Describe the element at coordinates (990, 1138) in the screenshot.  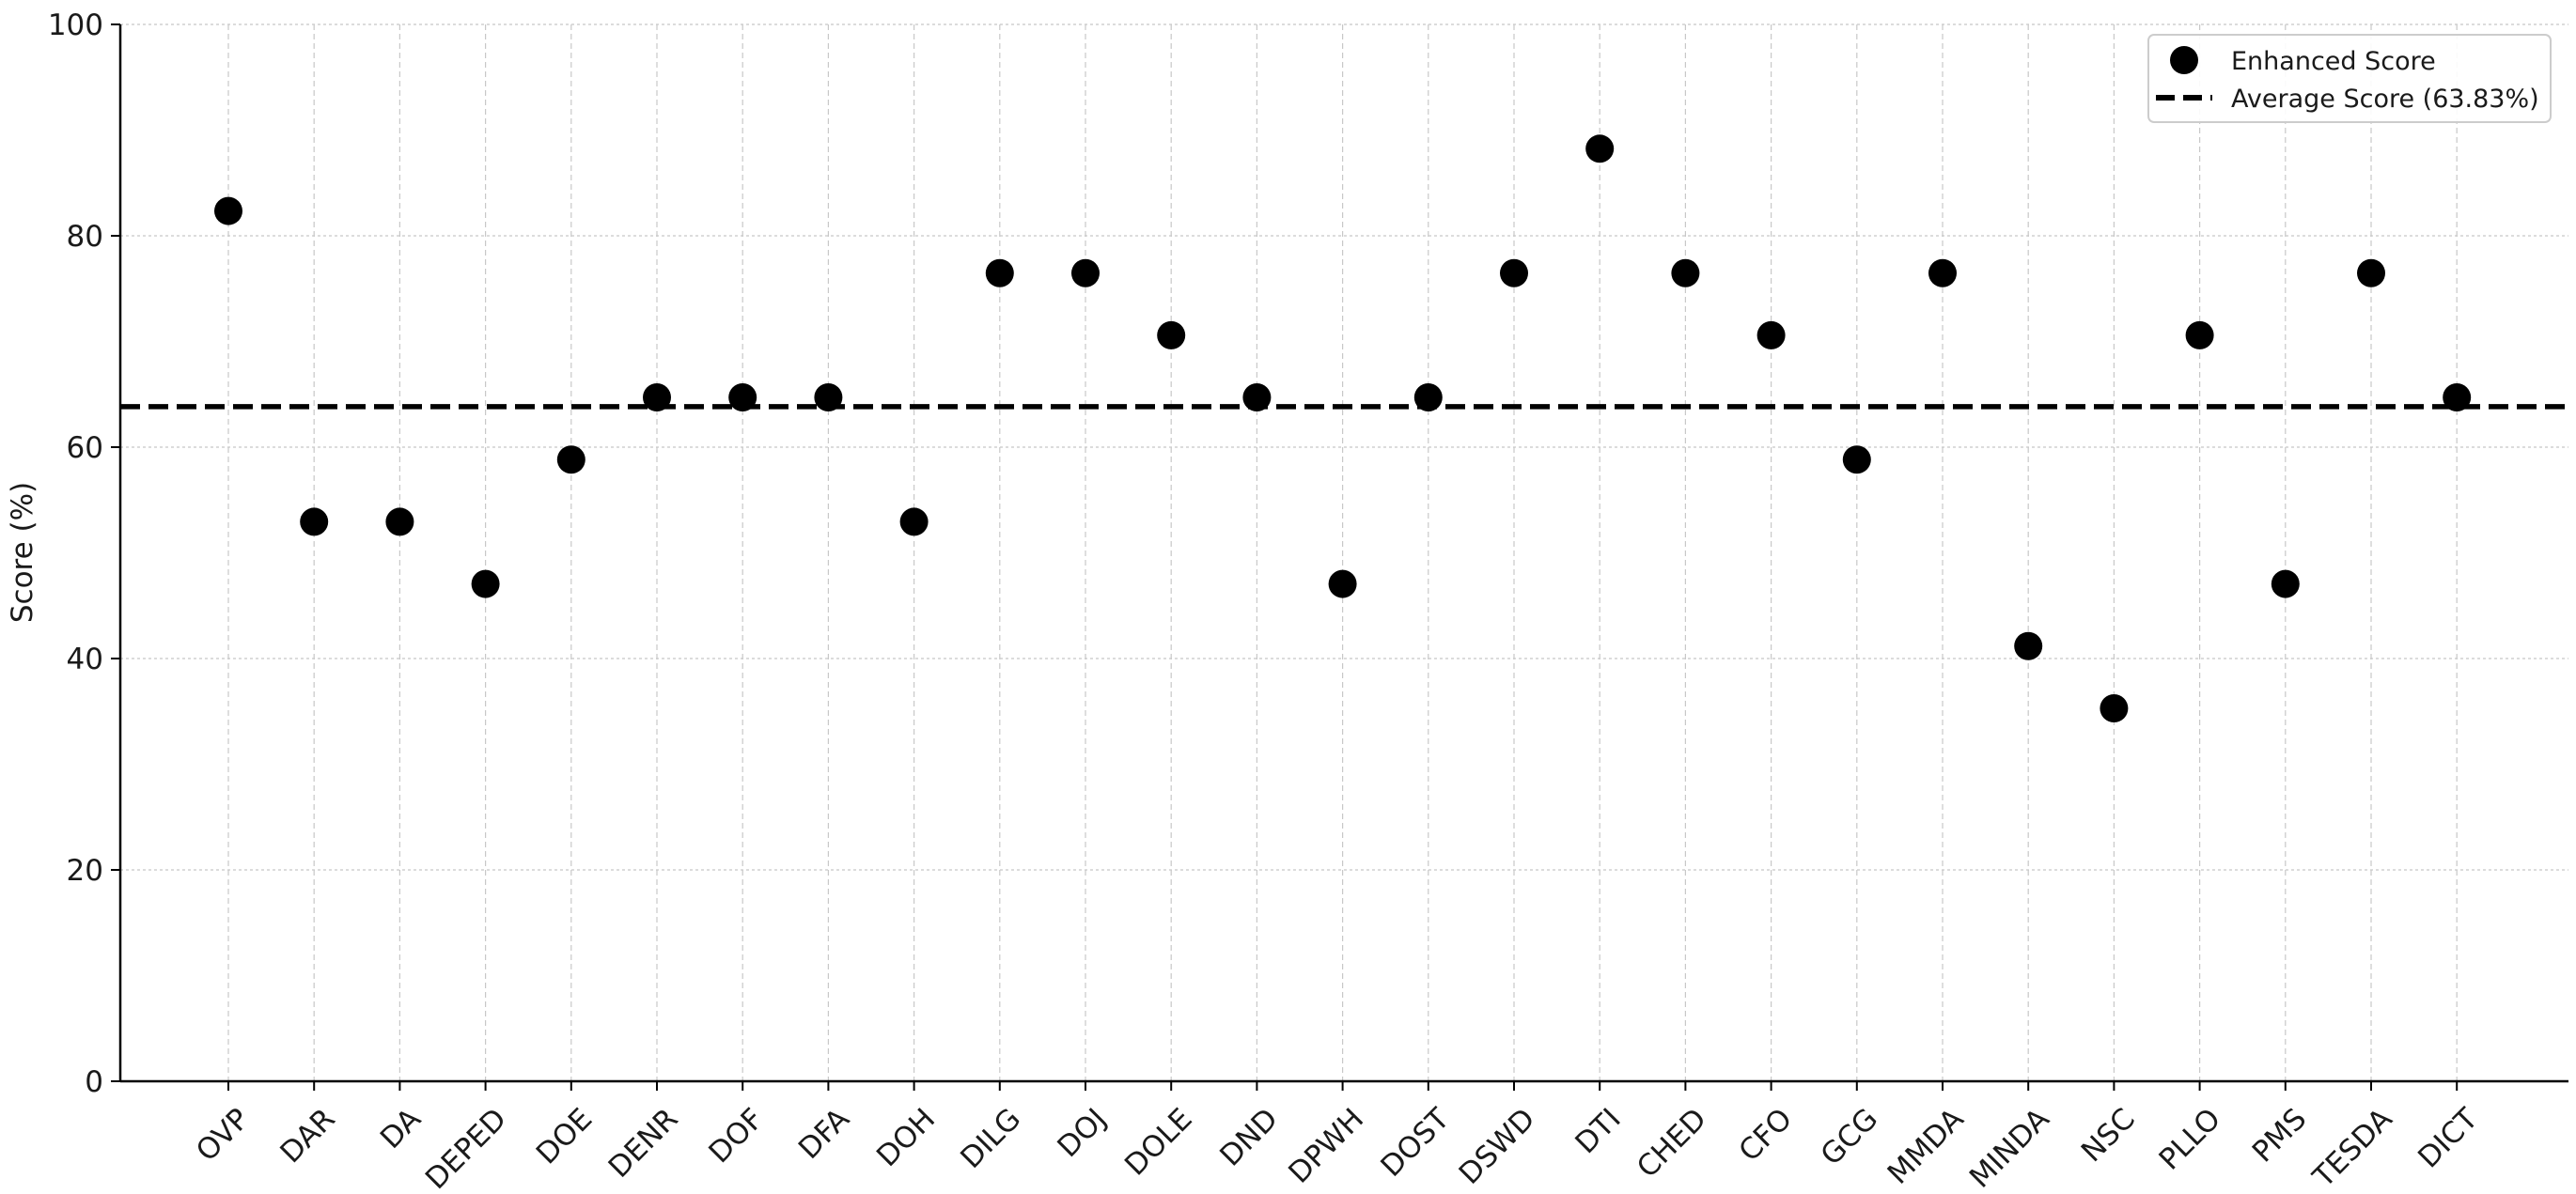
I see `x-tick-label: DILG` at that location.